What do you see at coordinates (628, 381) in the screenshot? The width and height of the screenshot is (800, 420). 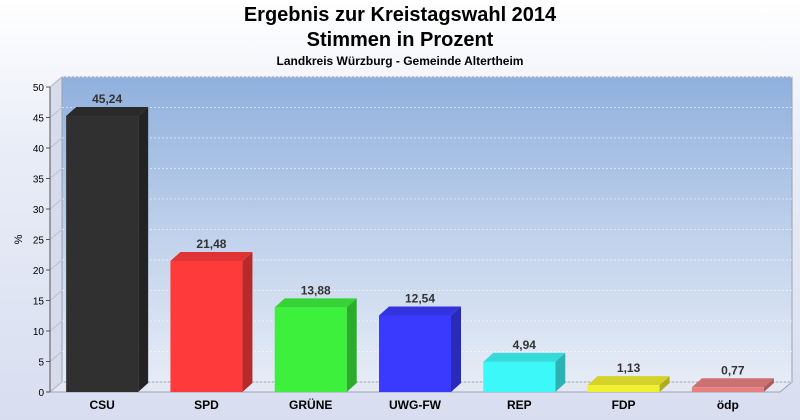 I see `bar-top-FDP` at bounding box center [628, 381].